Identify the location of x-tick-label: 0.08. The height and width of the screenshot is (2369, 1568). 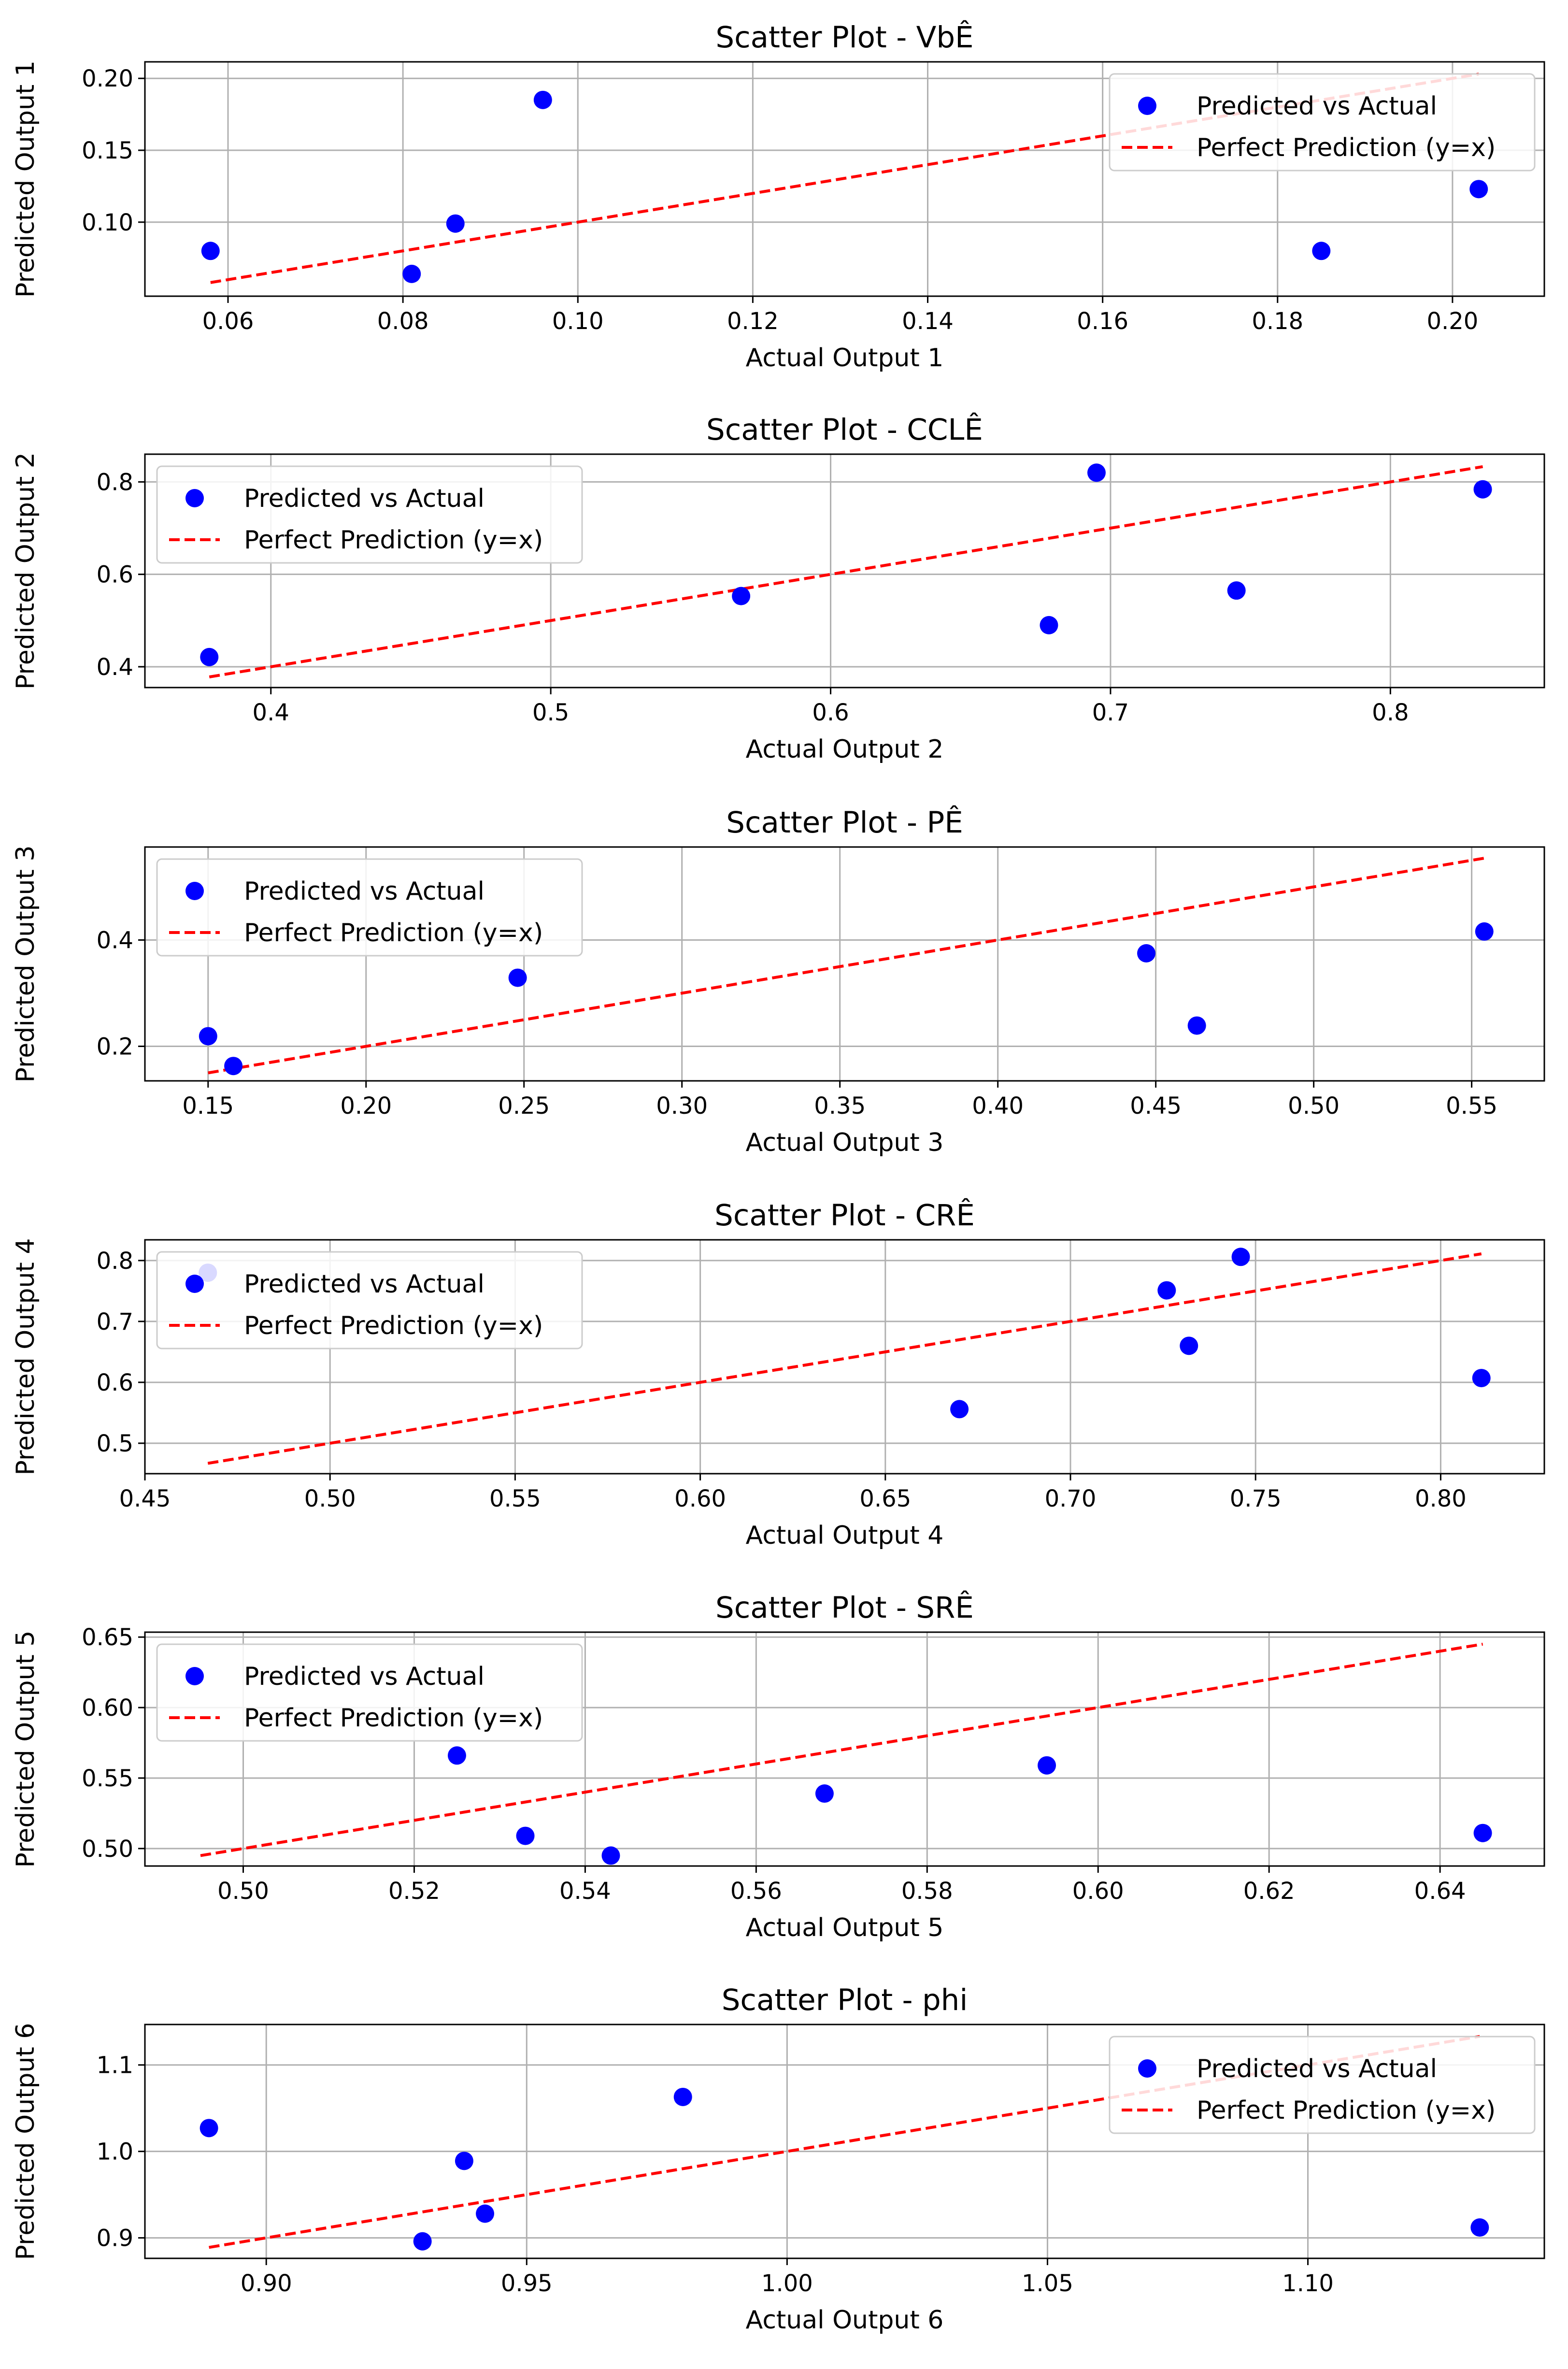
(403, 321).